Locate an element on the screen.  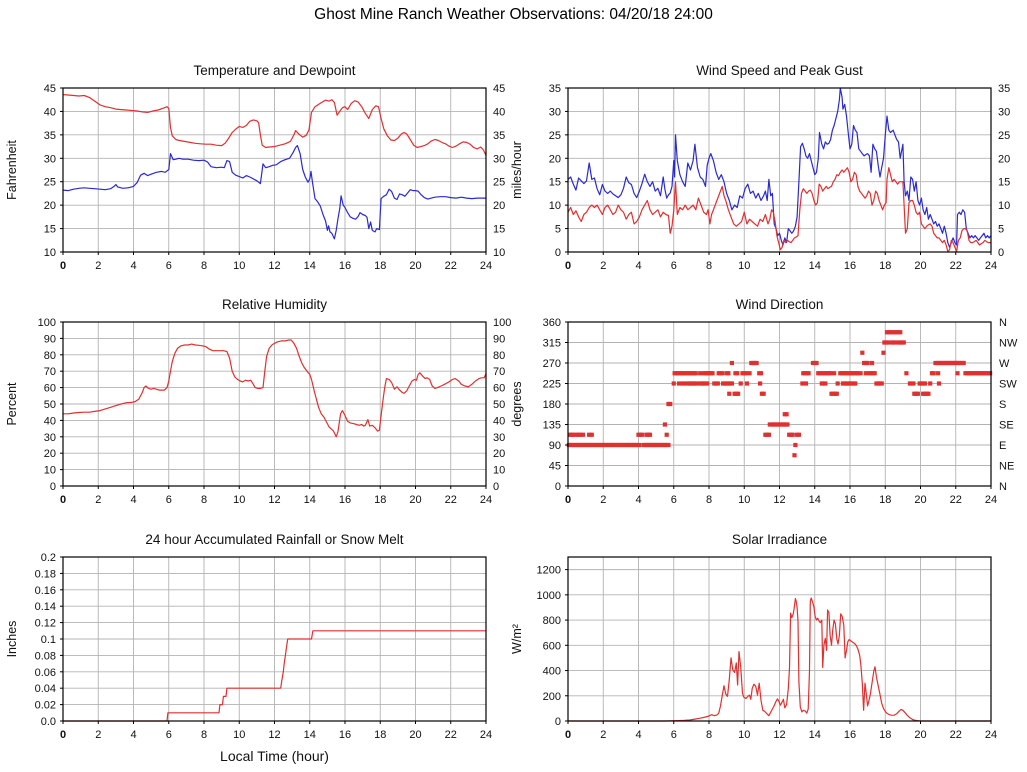
y-tick-label-right: 30 is located at coordinates (499, 438).